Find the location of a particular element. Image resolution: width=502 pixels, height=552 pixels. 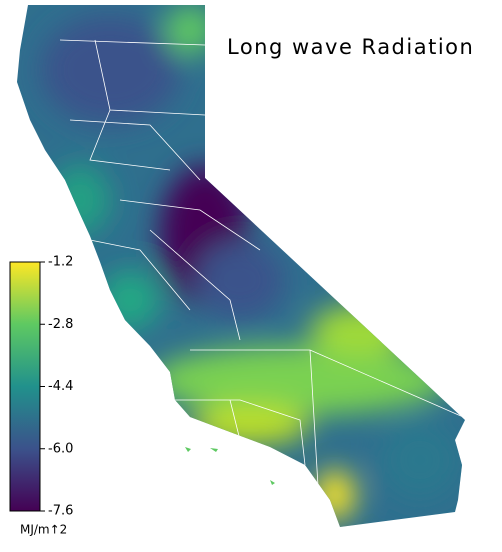

colorbar-tick-label: -7.6 is located at coordinates (60, 511).